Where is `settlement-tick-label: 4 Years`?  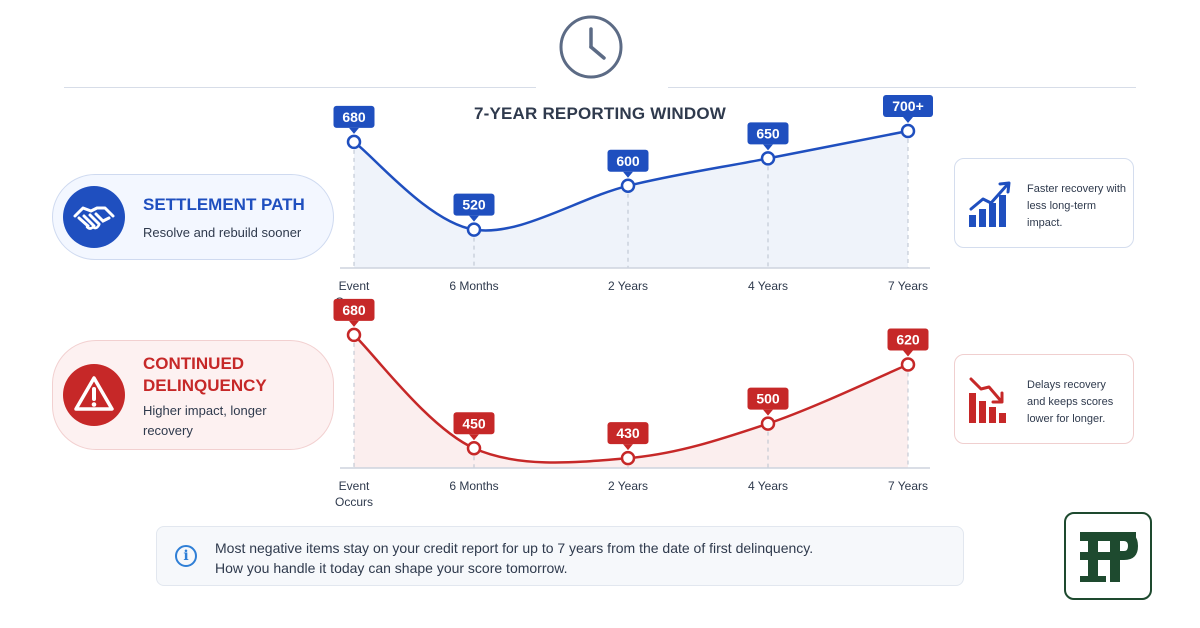 settlement-tick-label: 4 Years is located at coordinates (768, 286).